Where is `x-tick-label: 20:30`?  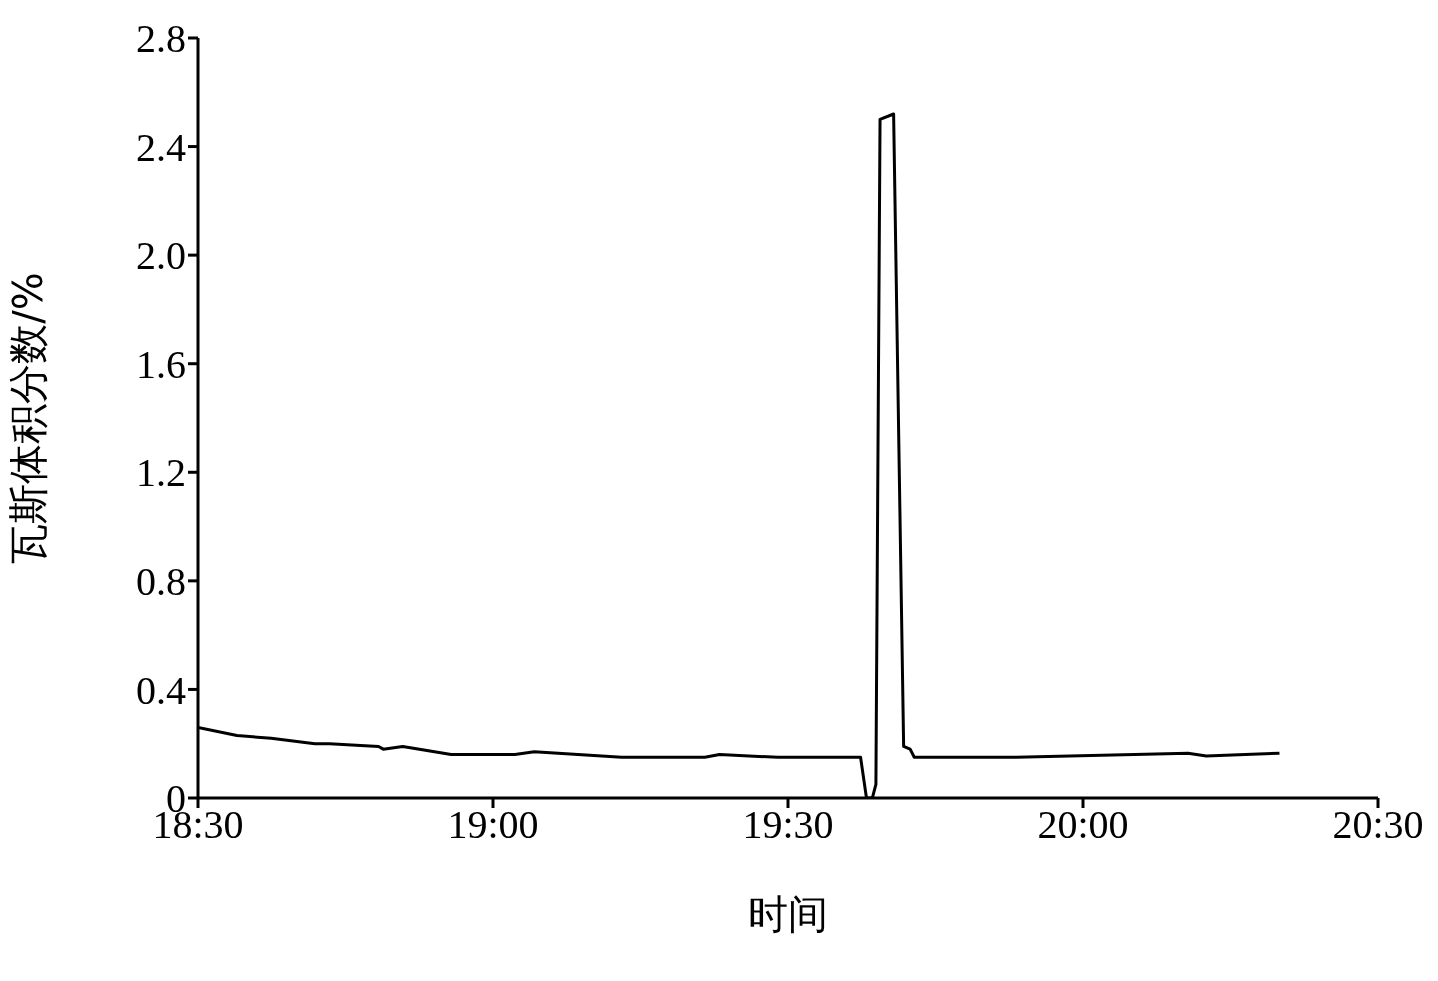
x-tick-label: 20:30 is located at coordinates (1378, 825).